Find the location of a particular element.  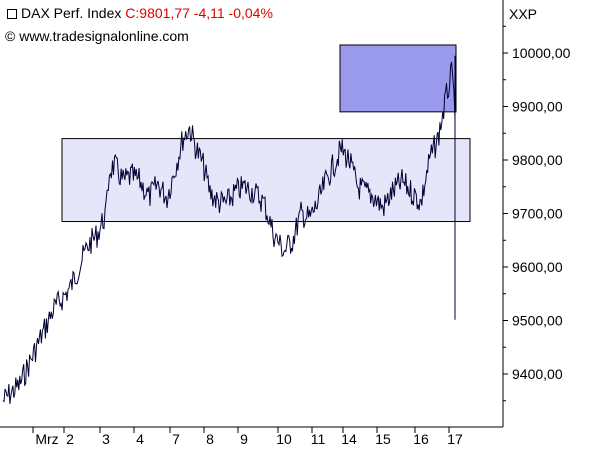

x-tick-label: 2 is located at coordinates (70, 439).